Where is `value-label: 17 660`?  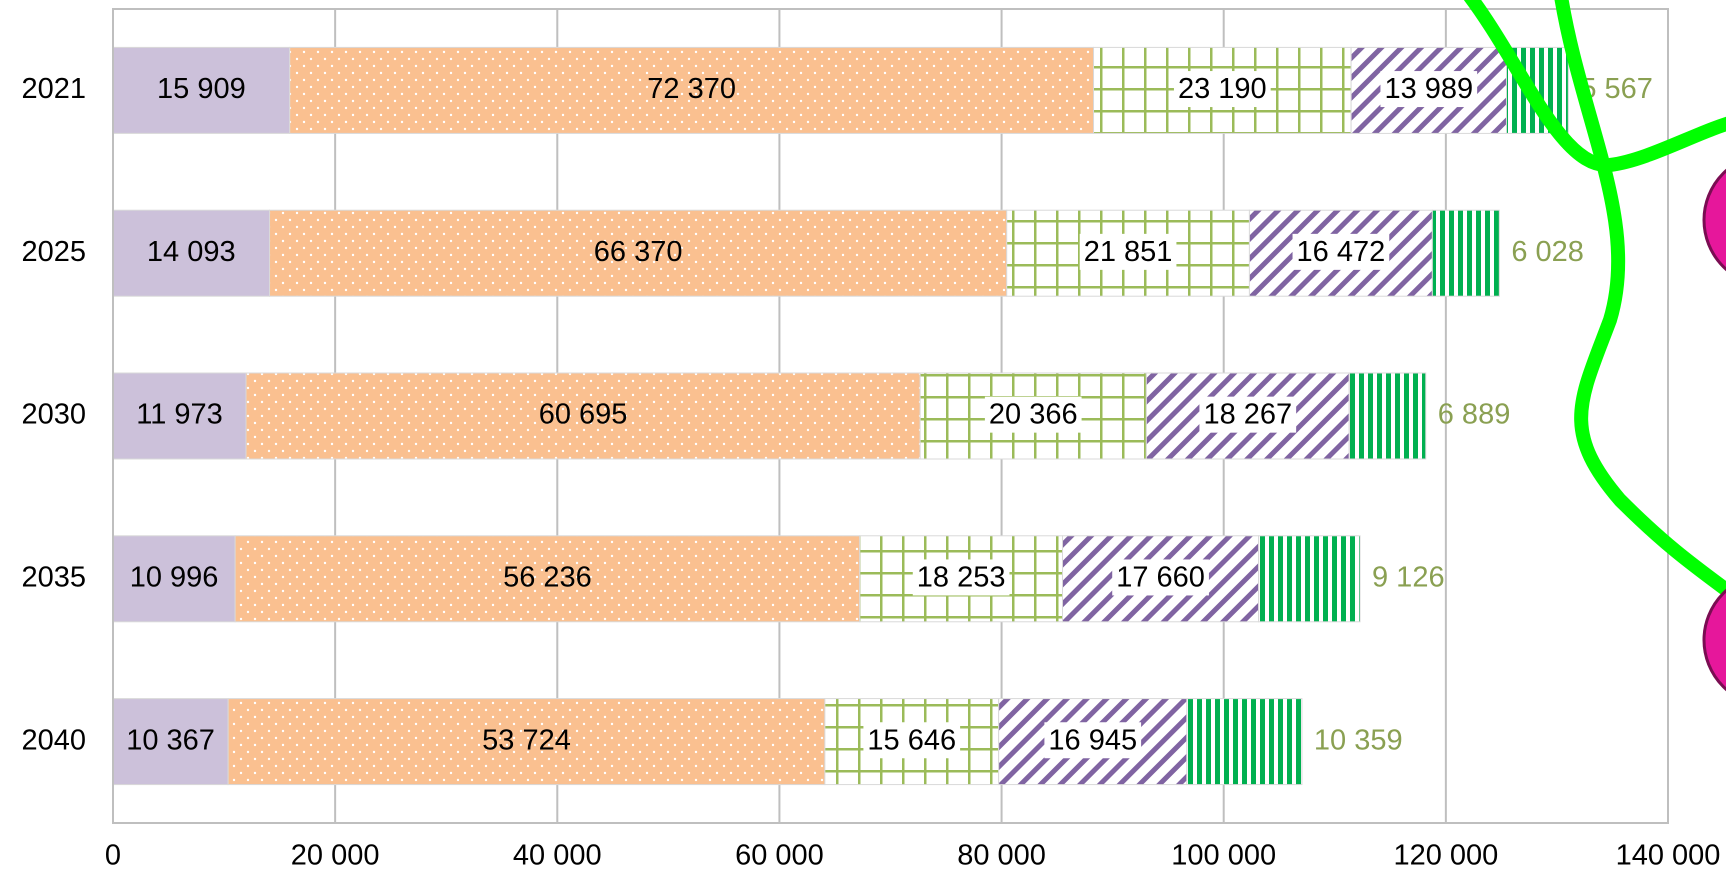
value-label: 17 660 is located at coordinates (1160, 577).